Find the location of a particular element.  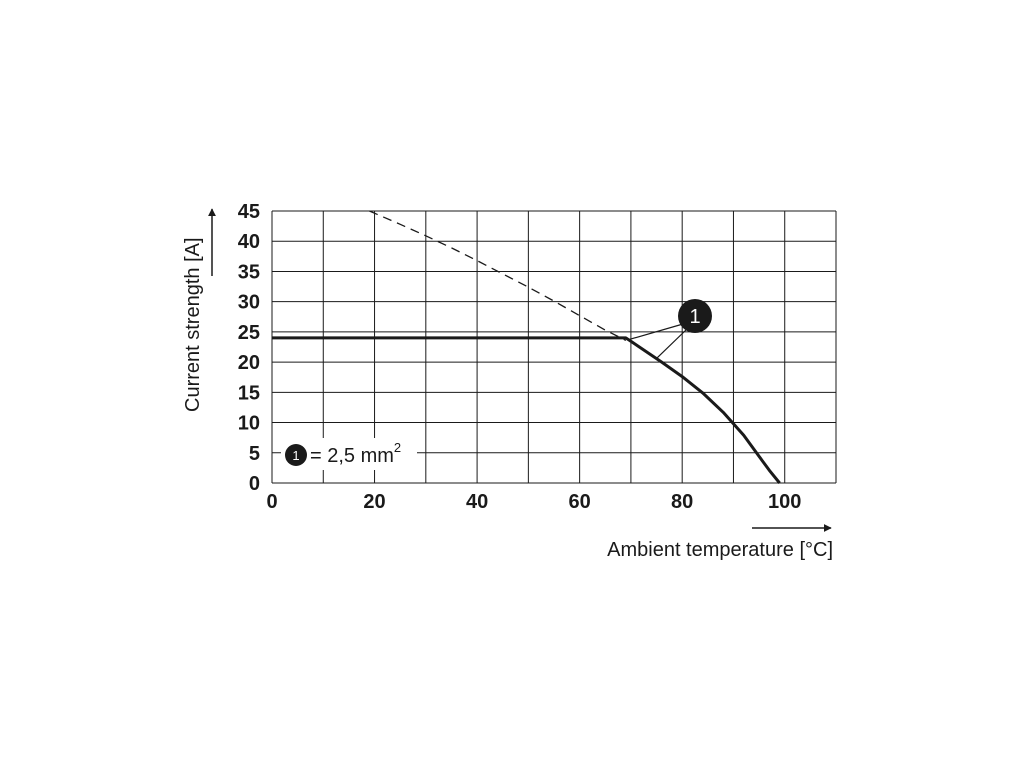

y-tick-label: 40 is located at coordinates (249, 242).